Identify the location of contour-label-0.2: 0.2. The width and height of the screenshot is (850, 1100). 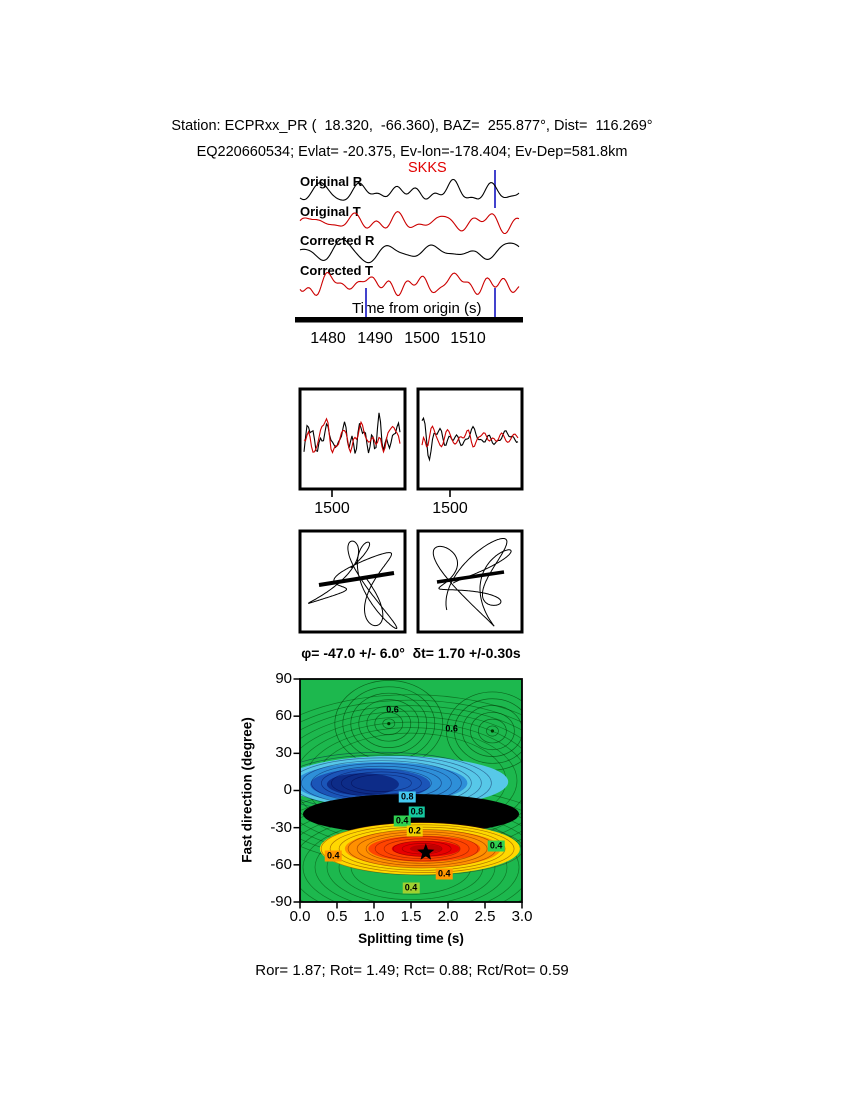
(414, 831).